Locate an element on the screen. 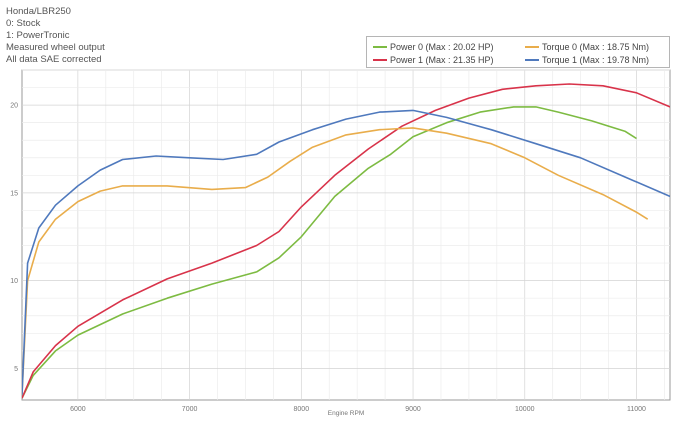  legend-item-power-0: Power 0 (Max : 20.02 HP) is located at coordinates (433, 47).